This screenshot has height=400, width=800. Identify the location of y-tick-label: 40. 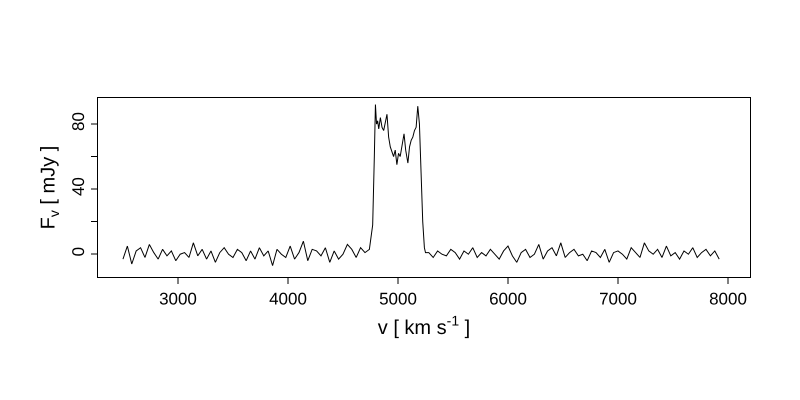
(78, 186).